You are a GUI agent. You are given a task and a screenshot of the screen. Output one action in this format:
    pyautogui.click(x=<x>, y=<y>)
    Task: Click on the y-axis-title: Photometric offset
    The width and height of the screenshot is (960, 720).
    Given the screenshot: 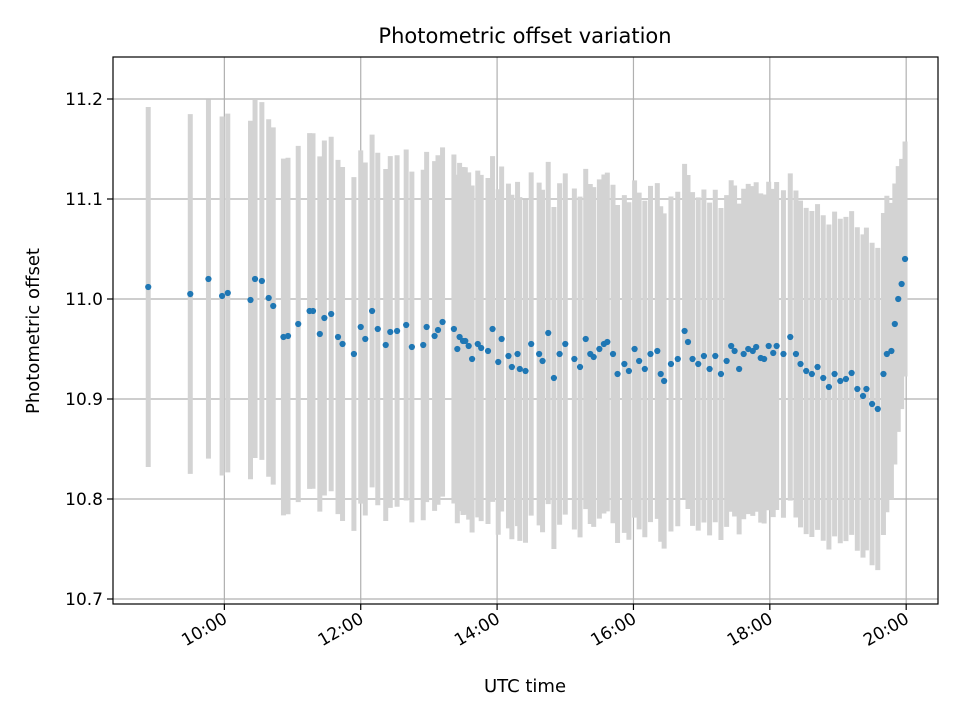 What is the action you would take?
    pyautogui.click(x=33, y=331)
    